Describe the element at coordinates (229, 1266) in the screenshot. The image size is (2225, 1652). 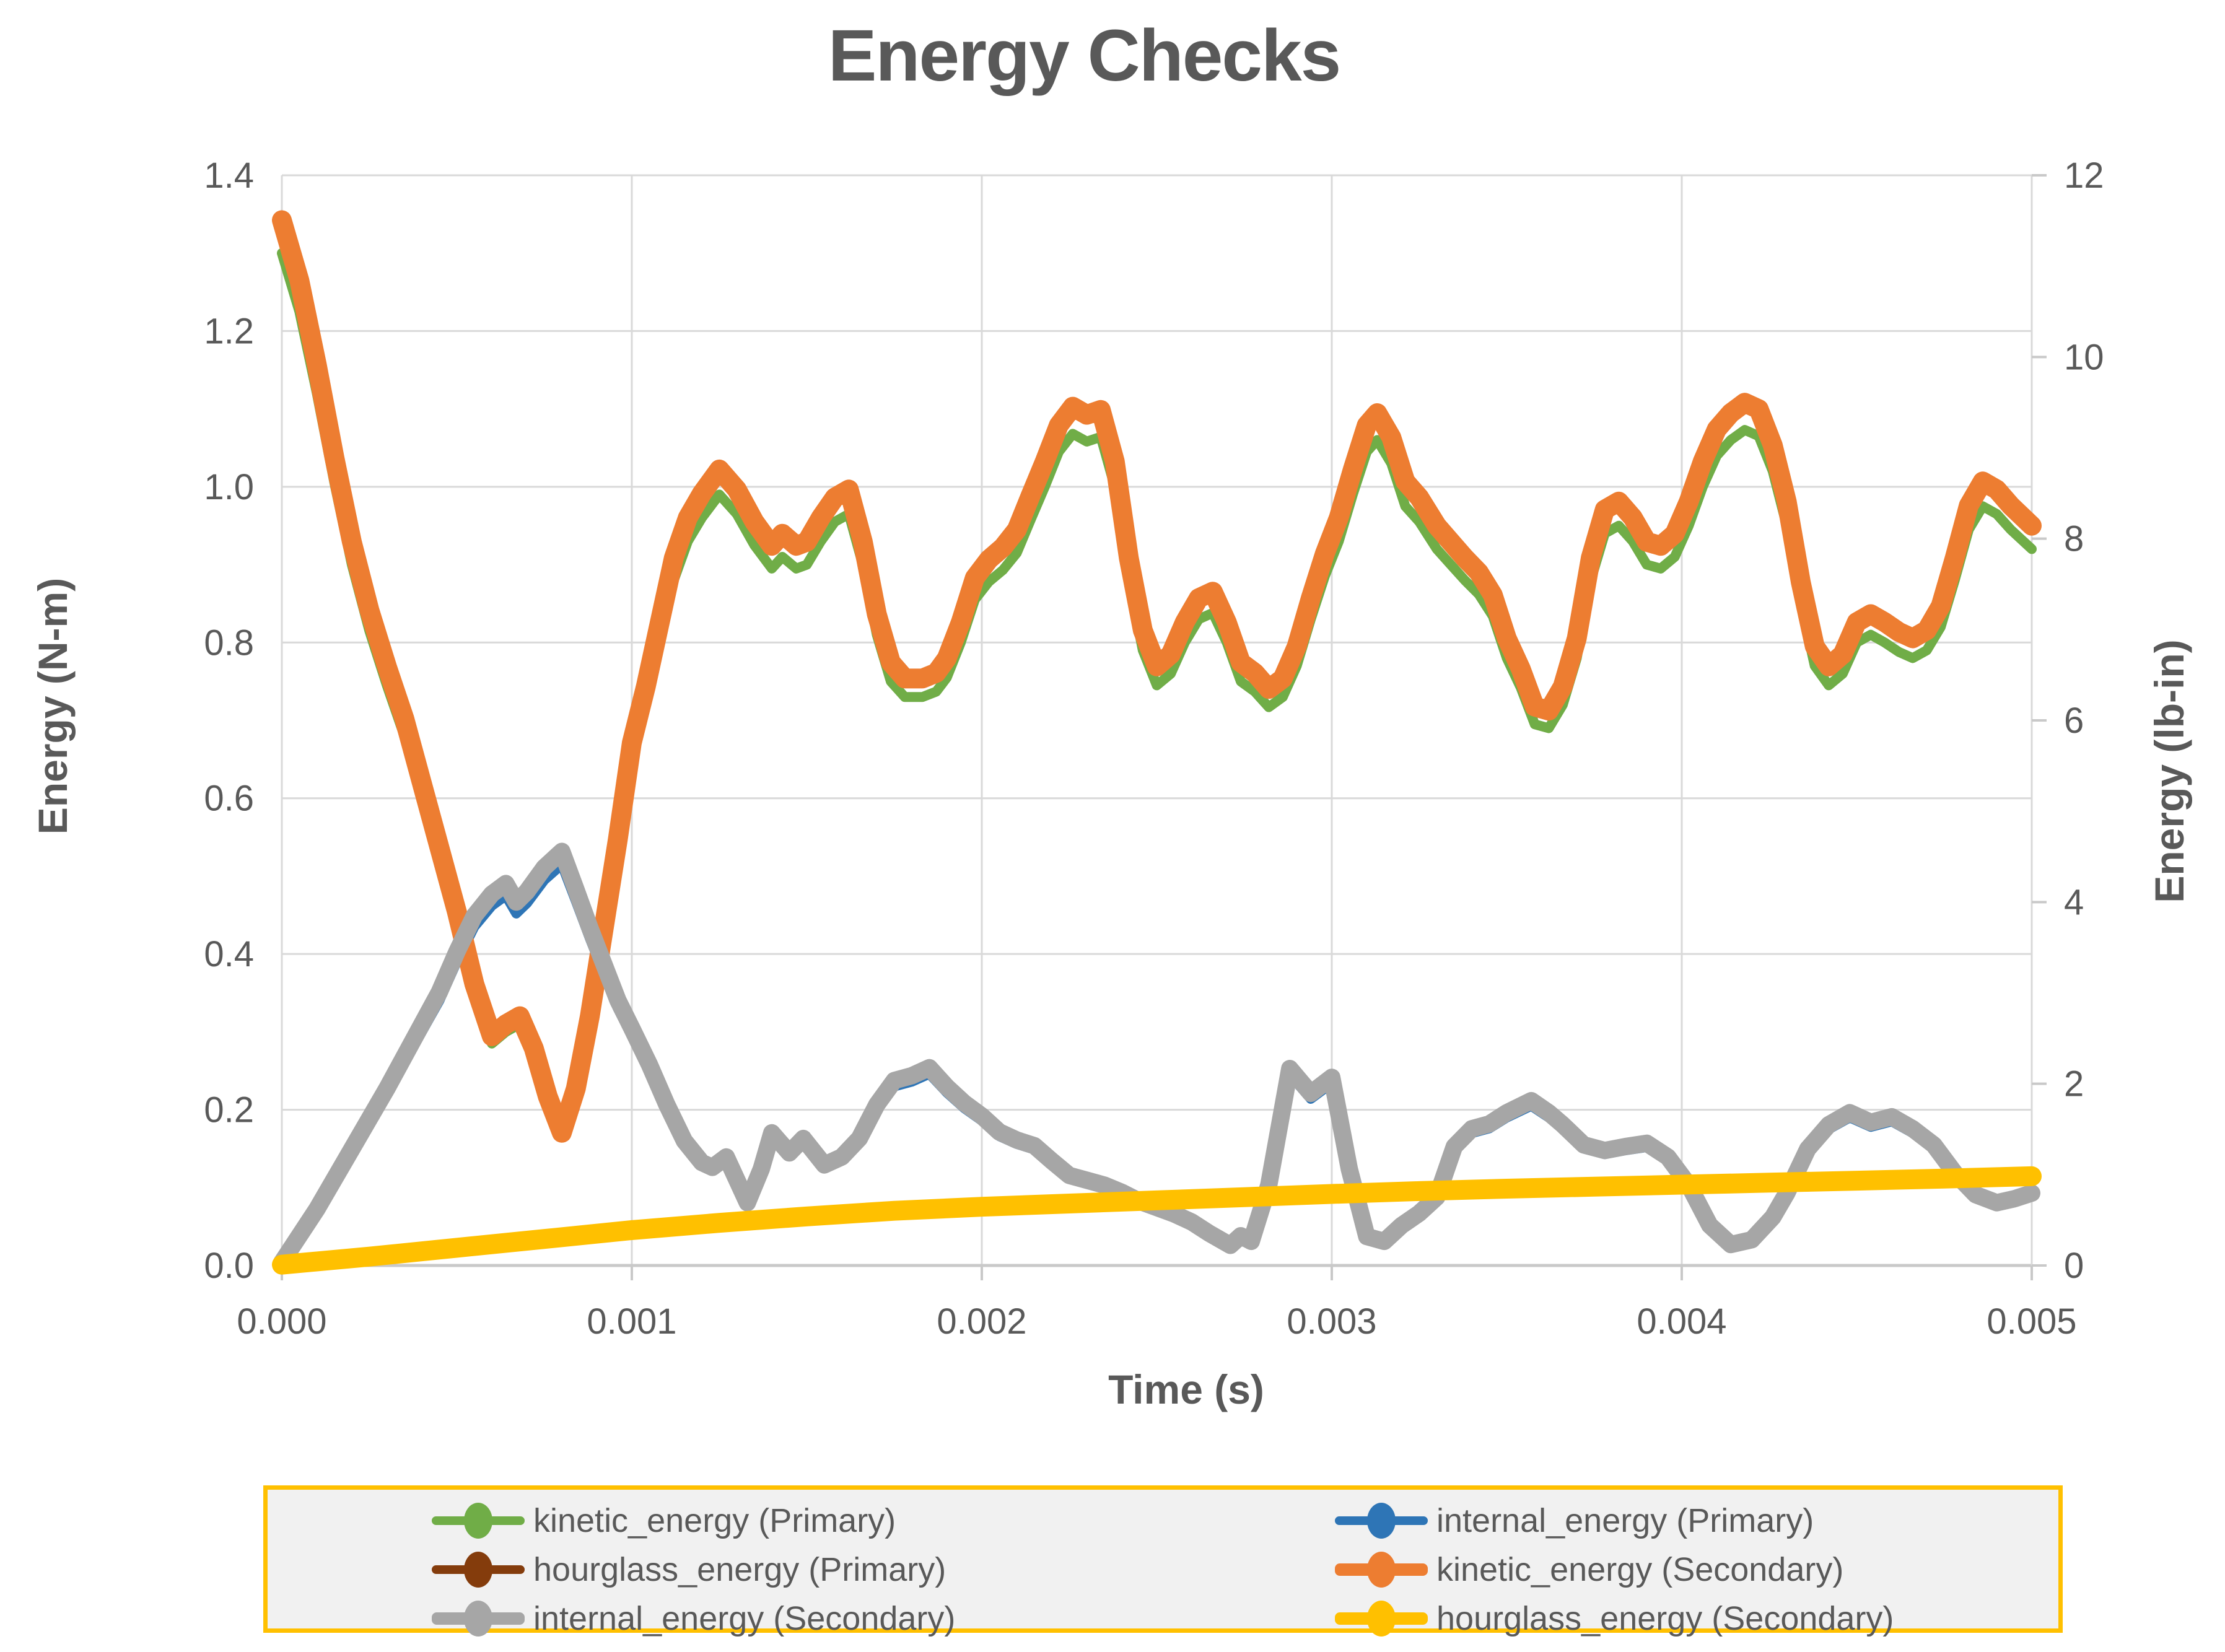
I see `left-tick-label: 0.0` at that location.